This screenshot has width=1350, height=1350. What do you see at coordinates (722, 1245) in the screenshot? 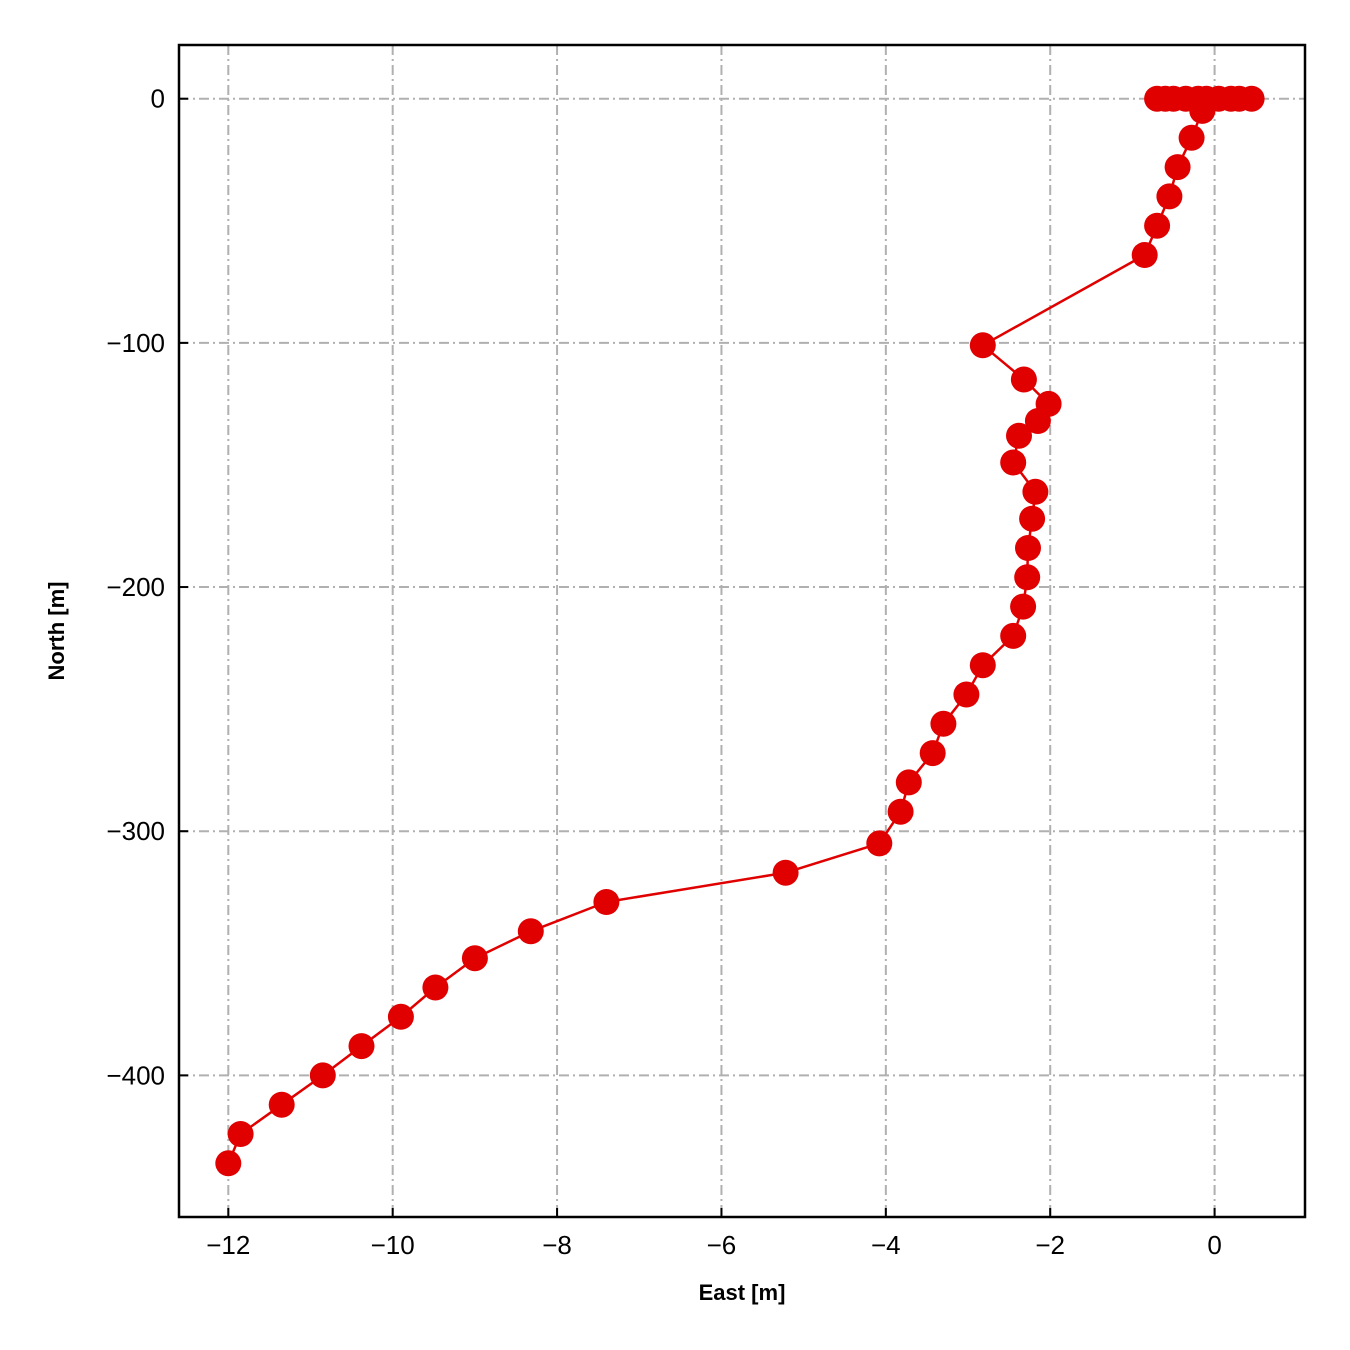
I see `x-tick-label: −6` at bounding box center [722, 1245].